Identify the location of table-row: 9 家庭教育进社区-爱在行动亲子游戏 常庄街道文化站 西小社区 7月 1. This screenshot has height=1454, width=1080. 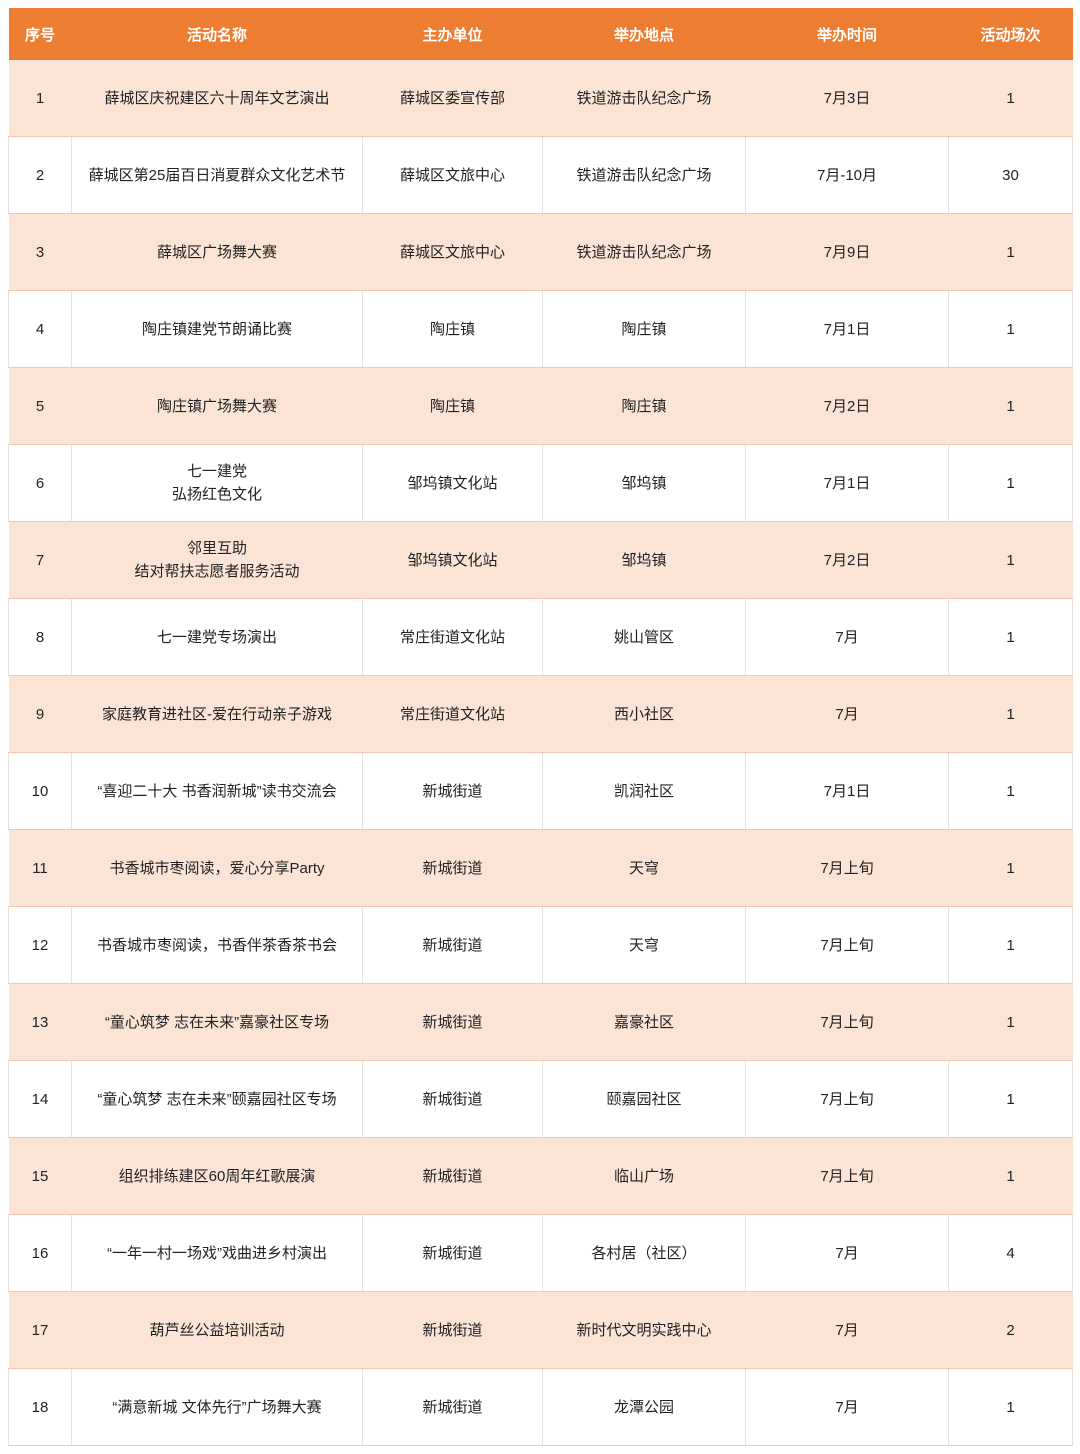
(540, 714).